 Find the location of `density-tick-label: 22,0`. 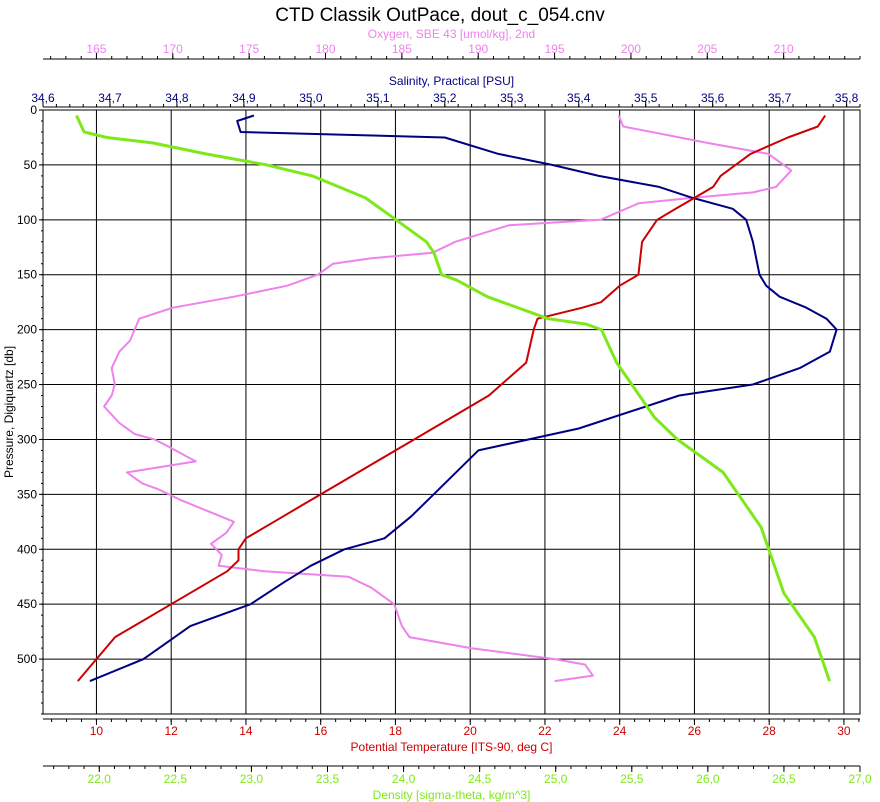

density-tick-label: 22,0 is located at coordinates (100, 779).